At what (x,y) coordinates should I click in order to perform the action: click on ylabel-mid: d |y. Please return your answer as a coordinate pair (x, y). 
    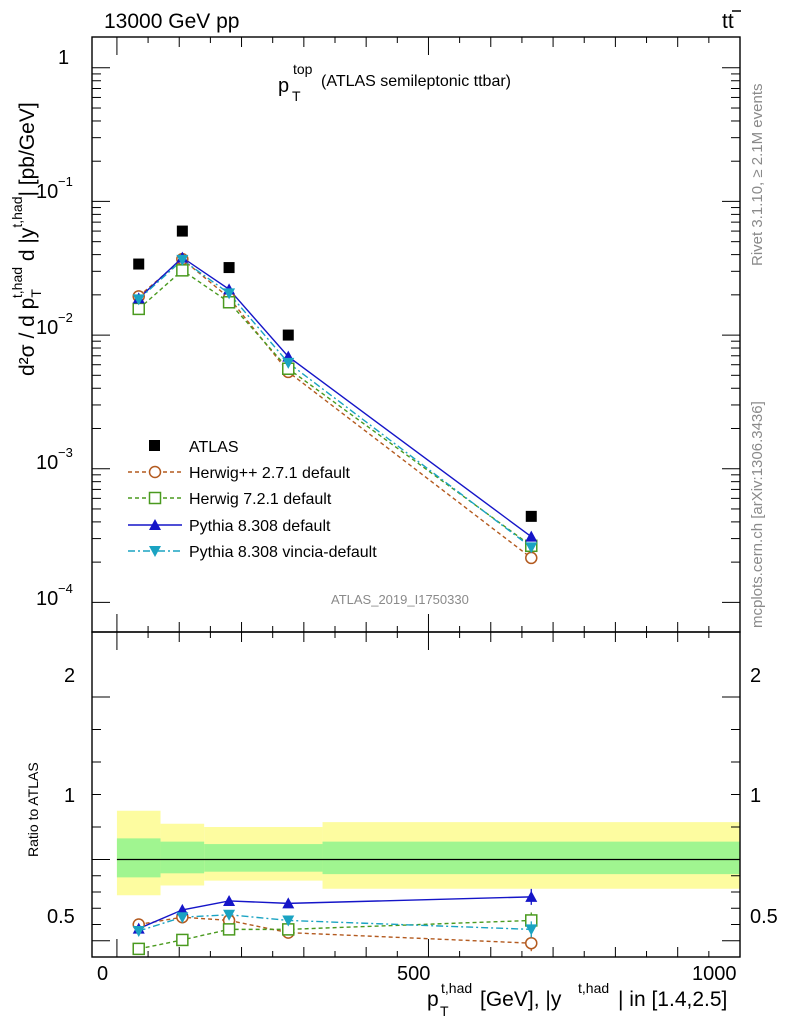
    Looking at the image, I should click on (27, 247).